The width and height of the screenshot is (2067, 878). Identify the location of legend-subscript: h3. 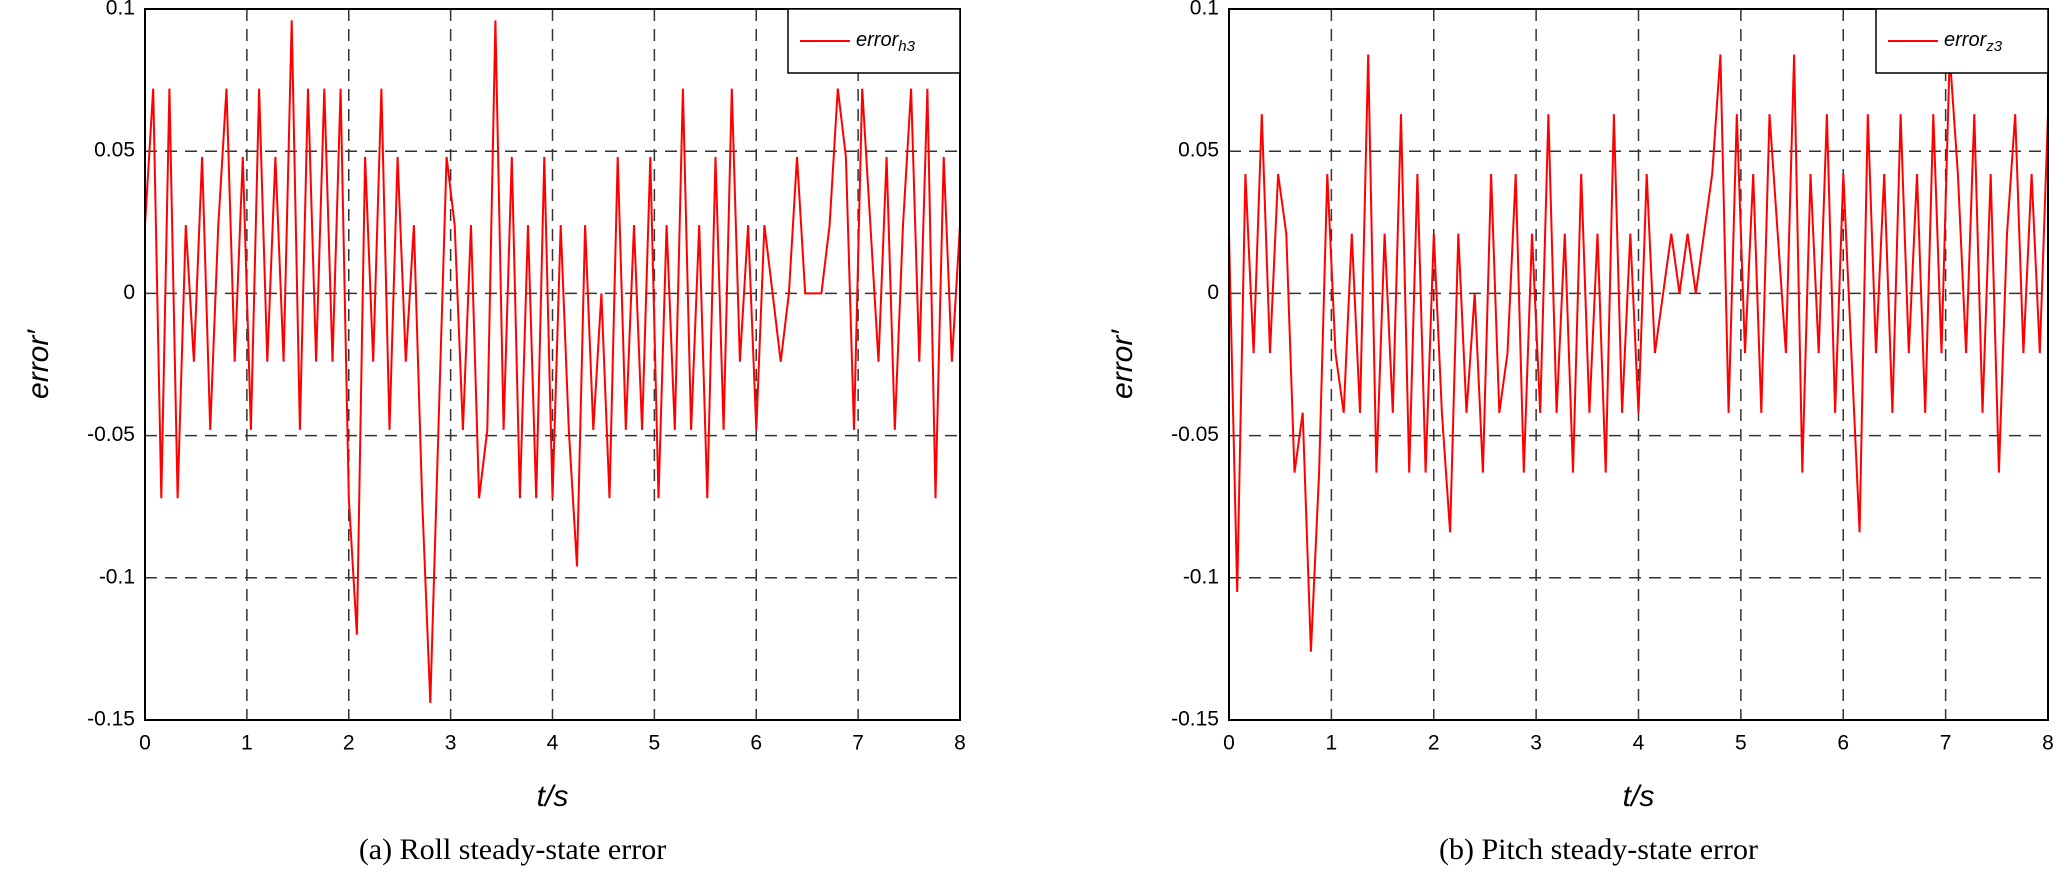
(906, 46).